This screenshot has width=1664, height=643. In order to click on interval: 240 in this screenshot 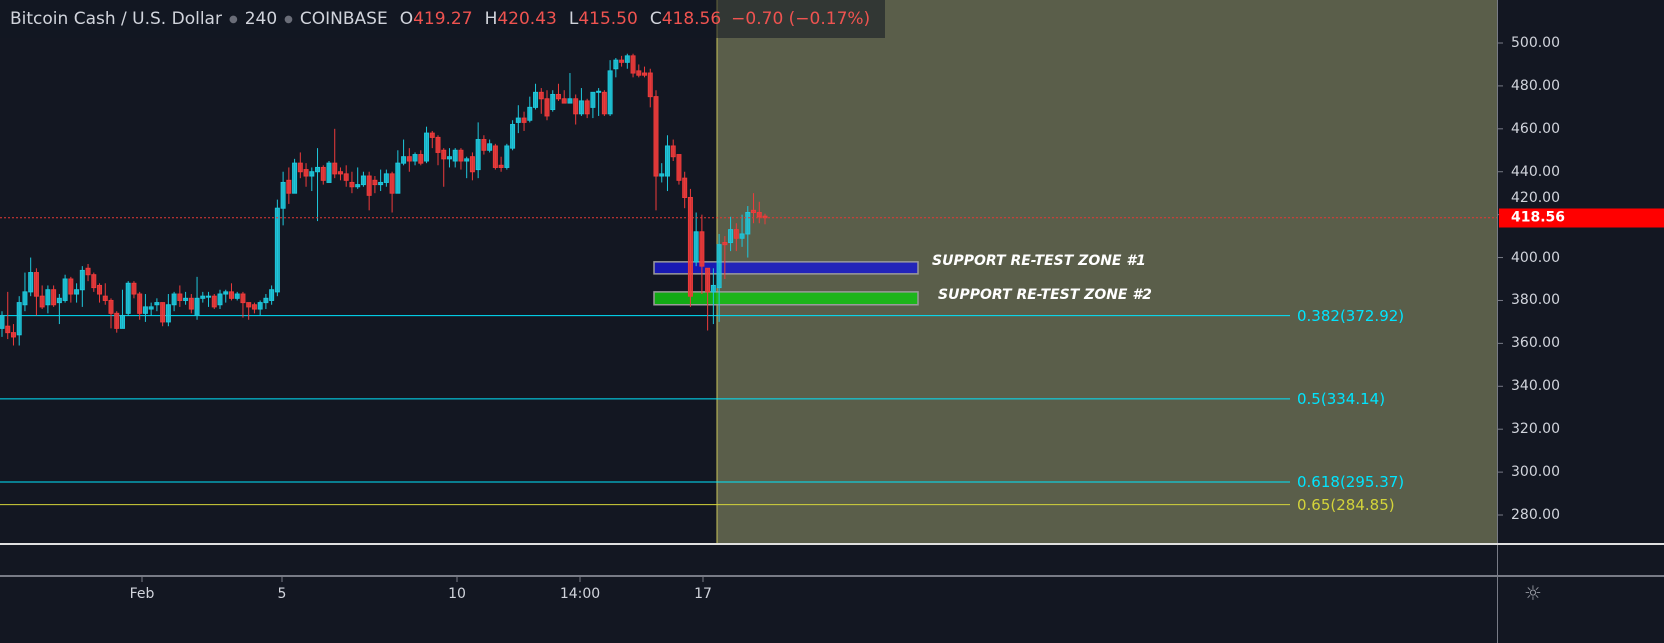, I will do `click(261, 19)`.